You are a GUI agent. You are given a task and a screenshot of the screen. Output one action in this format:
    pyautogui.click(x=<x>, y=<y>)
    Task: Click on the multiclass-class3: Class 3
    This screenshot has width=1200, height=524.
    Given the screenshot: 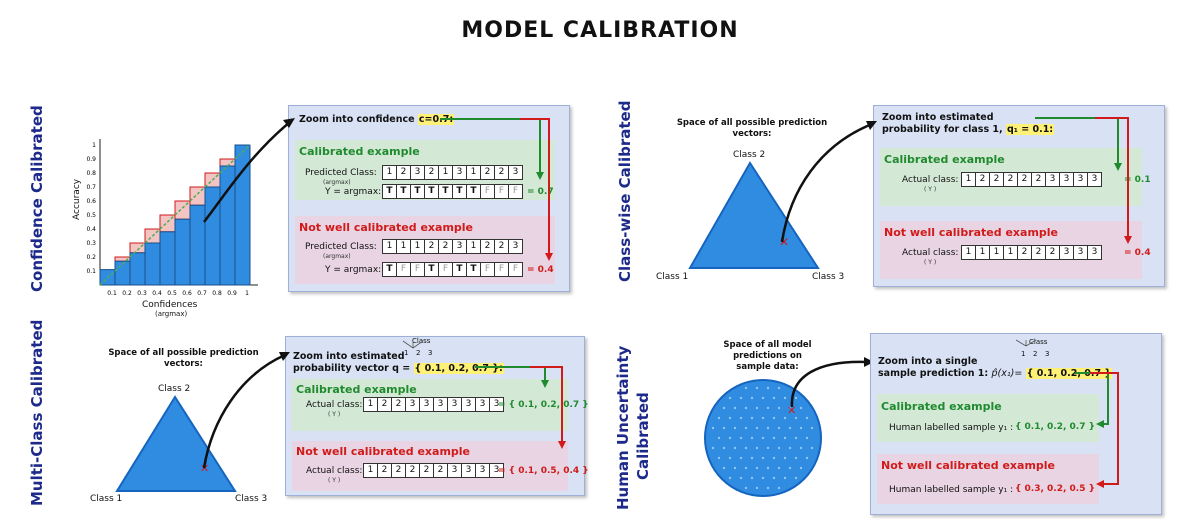 What is the action you would take?
    pyautogui.click(x=251, y=499)
    